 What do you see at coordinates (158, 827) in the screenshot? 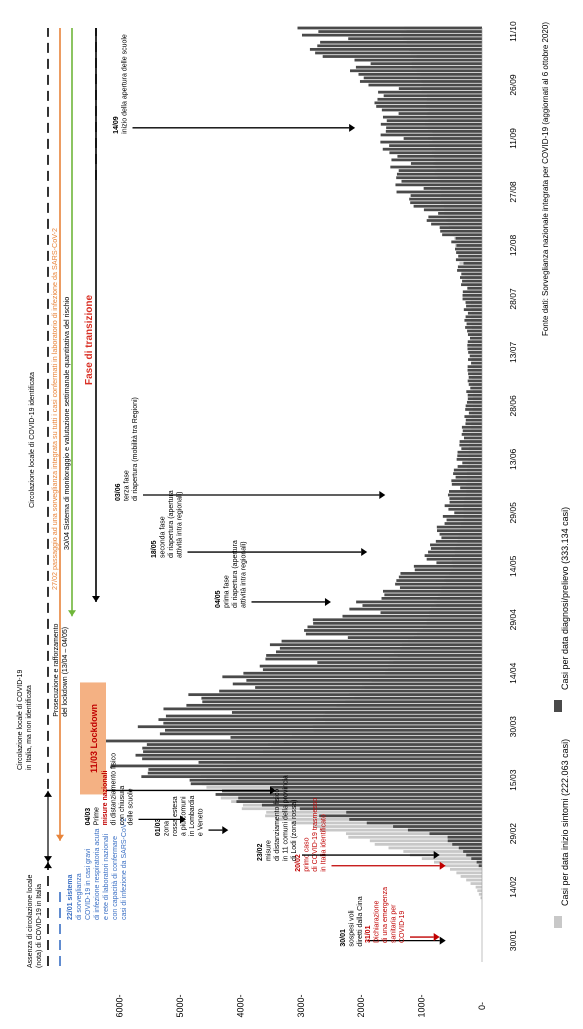
I see `event-label: 01/03` at bounding box center [158, 827].